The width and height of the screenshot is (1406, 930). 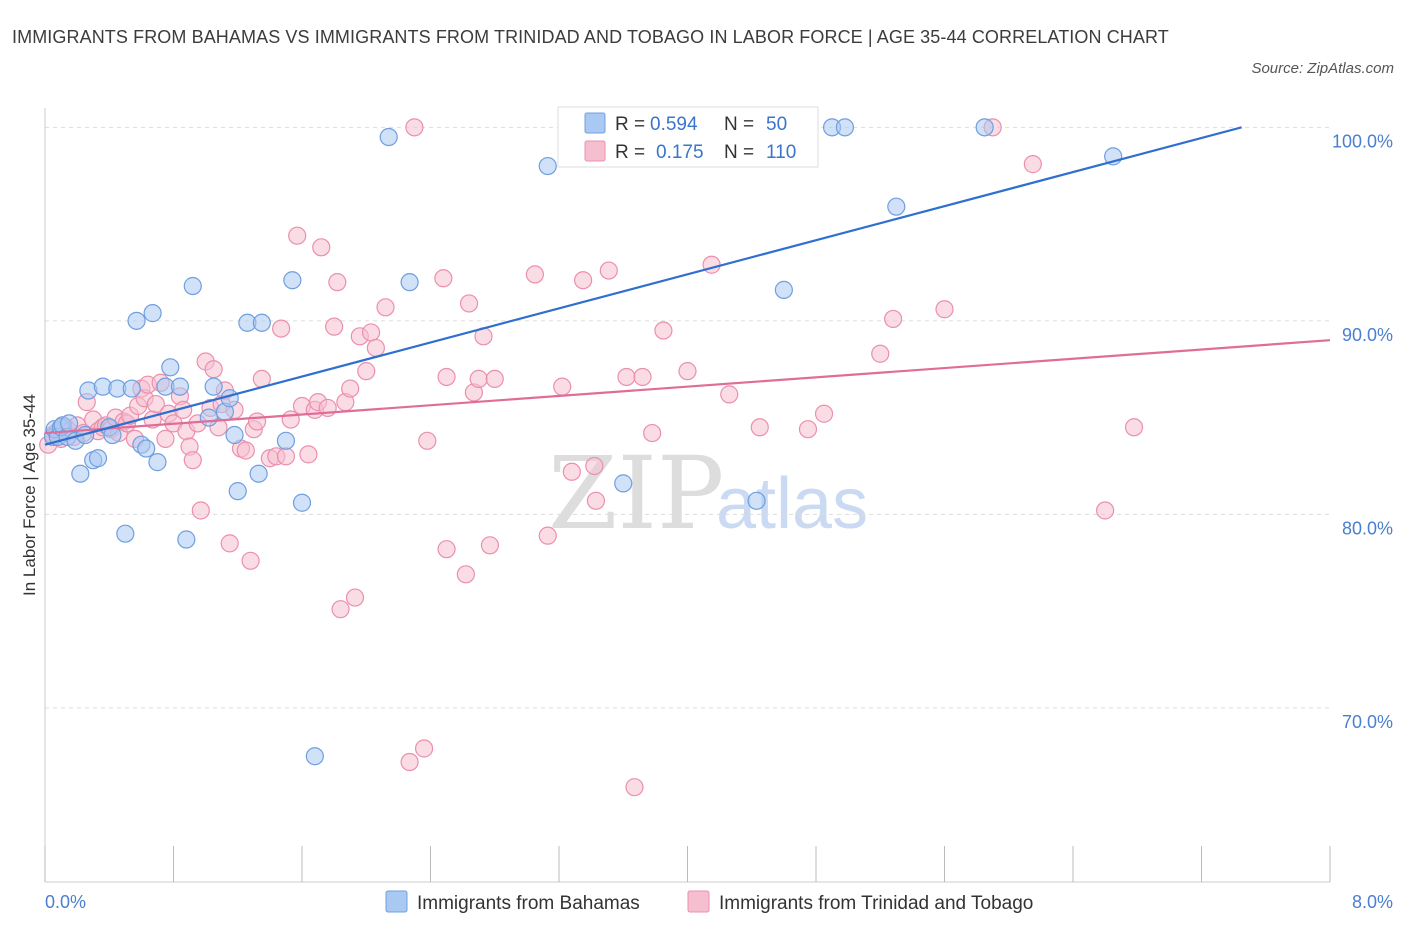 I want to click on legend-n-label-1: N =, so click(x=739, y=124).